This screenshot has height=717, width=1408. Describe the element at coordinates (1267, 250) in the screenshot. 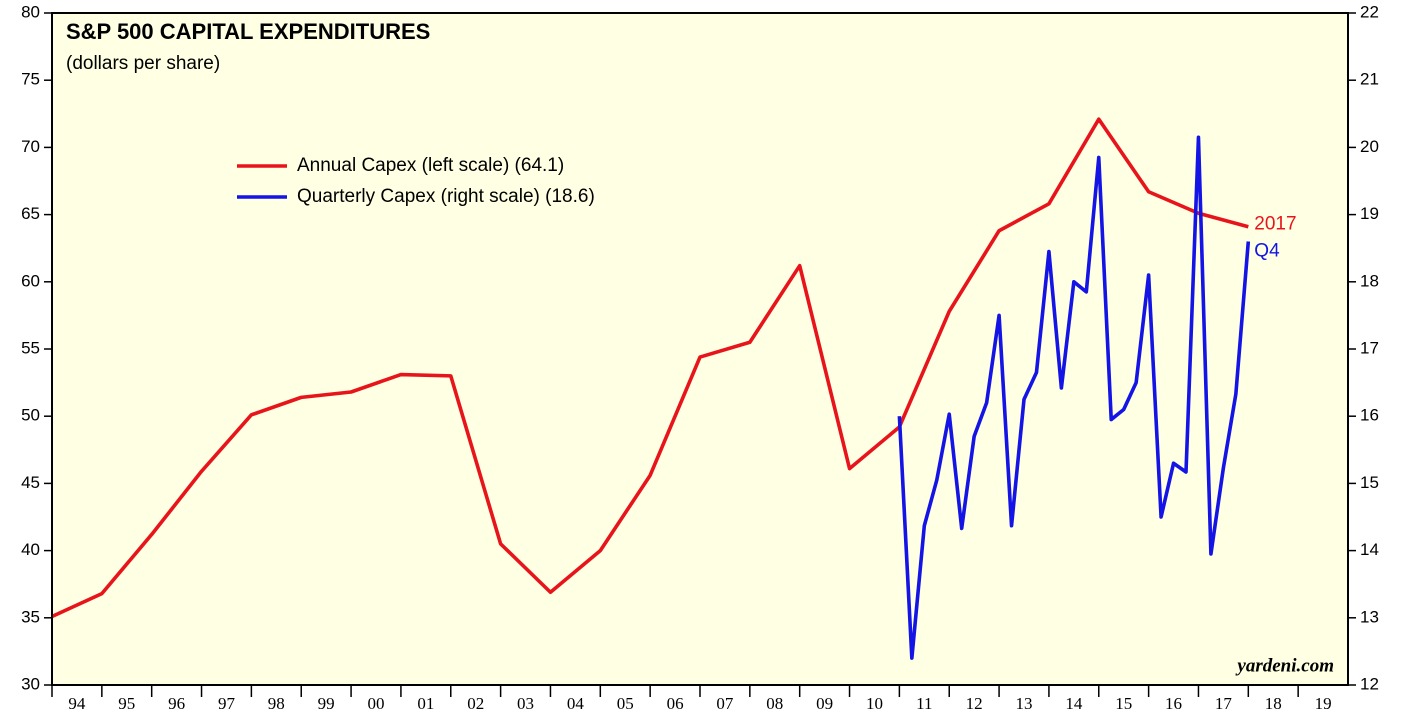

I see `end-annotation: Q4` at that location.